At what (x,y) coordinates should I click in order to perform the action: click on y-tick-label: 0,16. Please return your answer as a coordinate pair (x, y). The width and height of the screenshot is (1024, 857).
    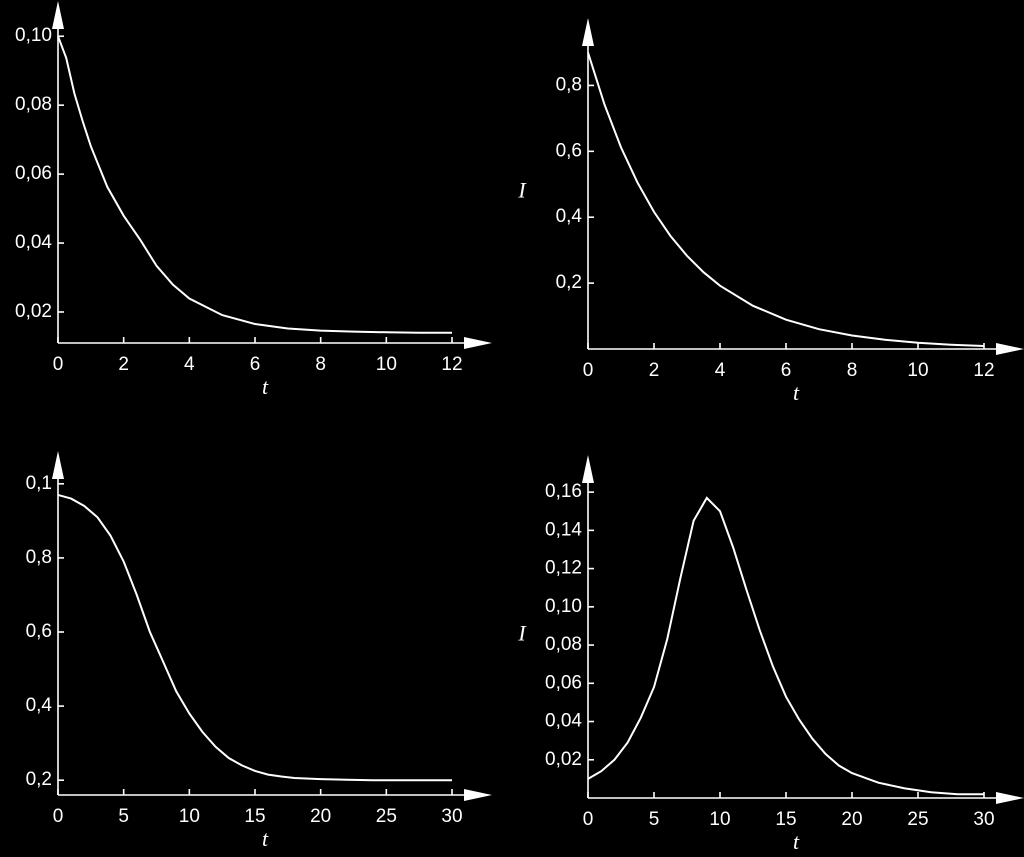
    Looking at the image, I should click on (563, 491).